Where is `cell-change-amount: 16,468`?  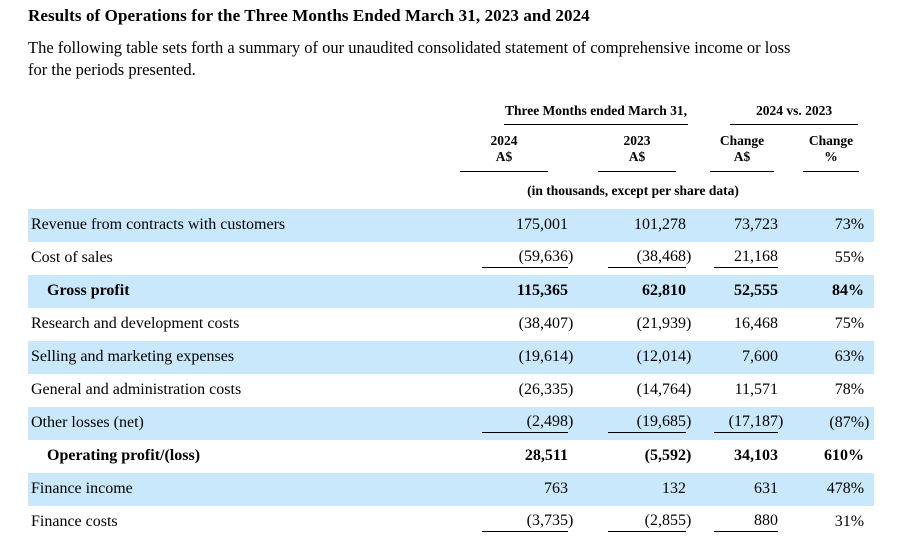 cell-change-amount: 16,468 is located at coordinates (742, 324).